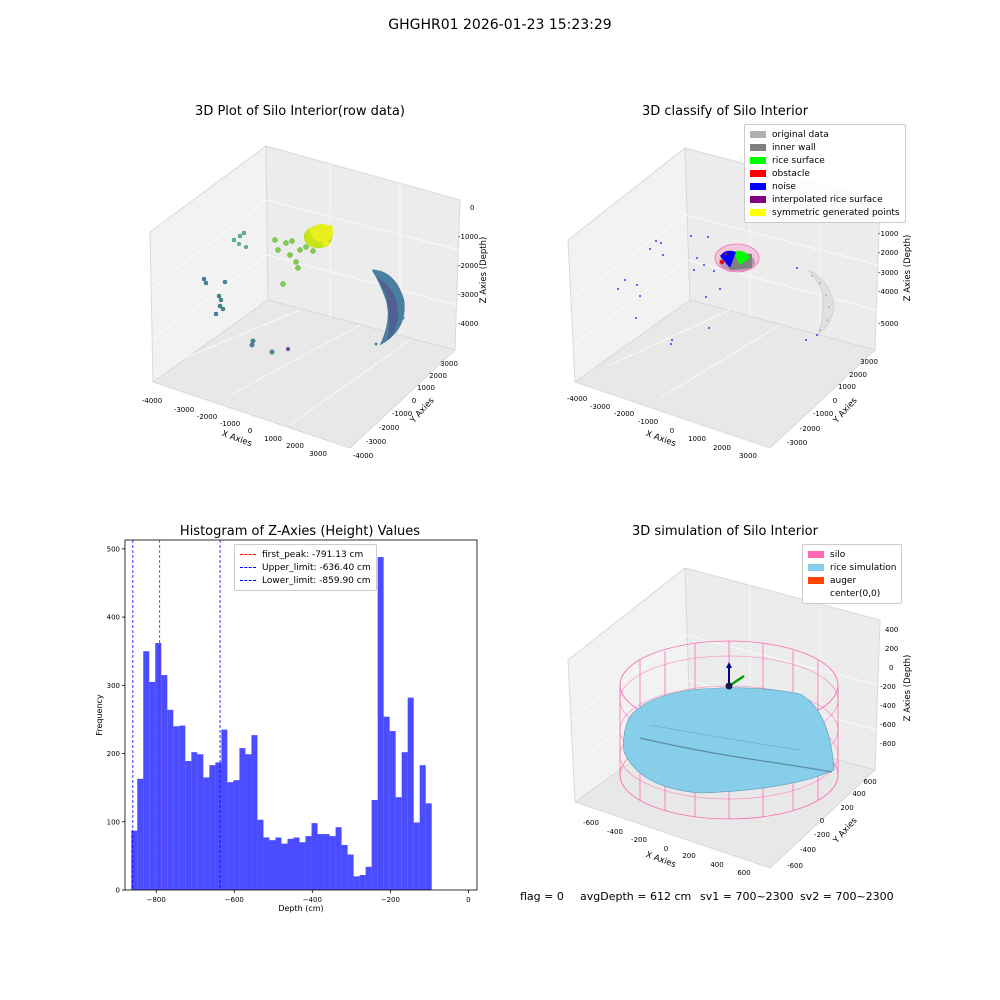  What do you see at coordinates (697, 439) in the screenshot?
I see `p2-xtick: 1000` at bounding box center [697, 439].